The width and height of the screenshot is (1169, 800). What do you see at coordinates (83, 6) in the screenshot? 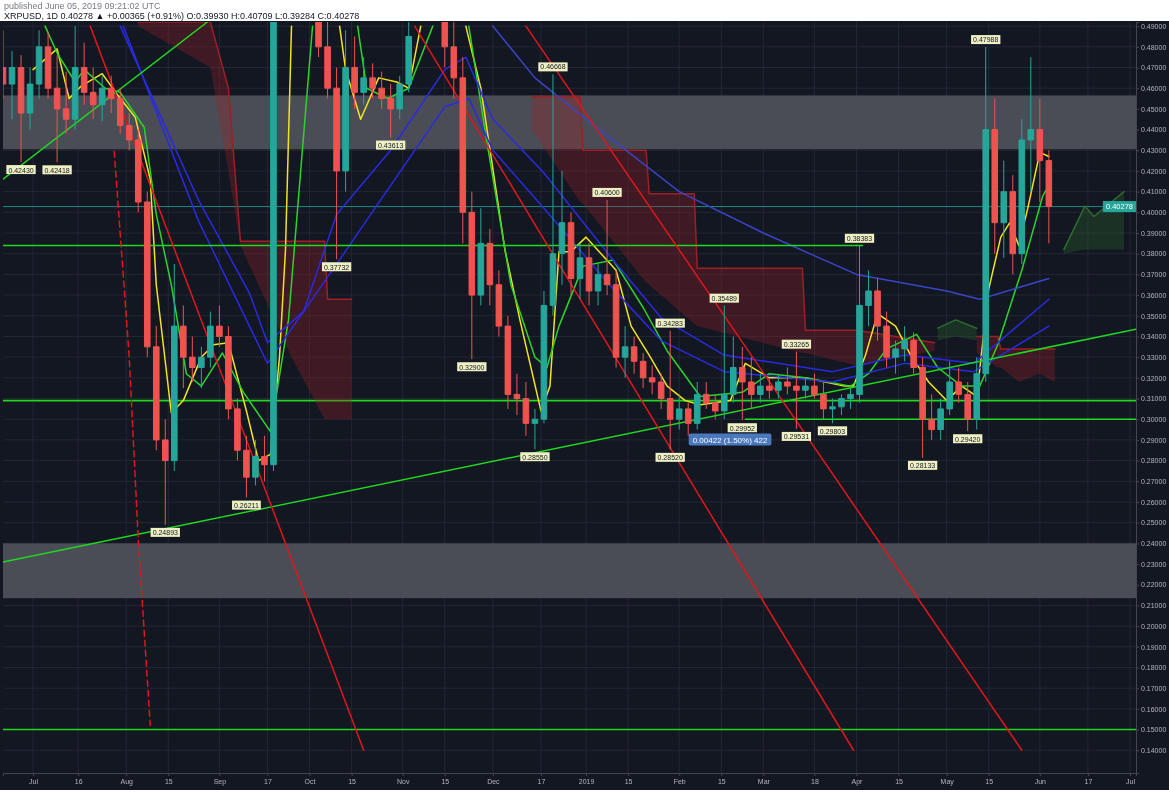
I see `chart-title: published June 05, 2019 09:21:02 UTC` at bounding box center [83, 6].